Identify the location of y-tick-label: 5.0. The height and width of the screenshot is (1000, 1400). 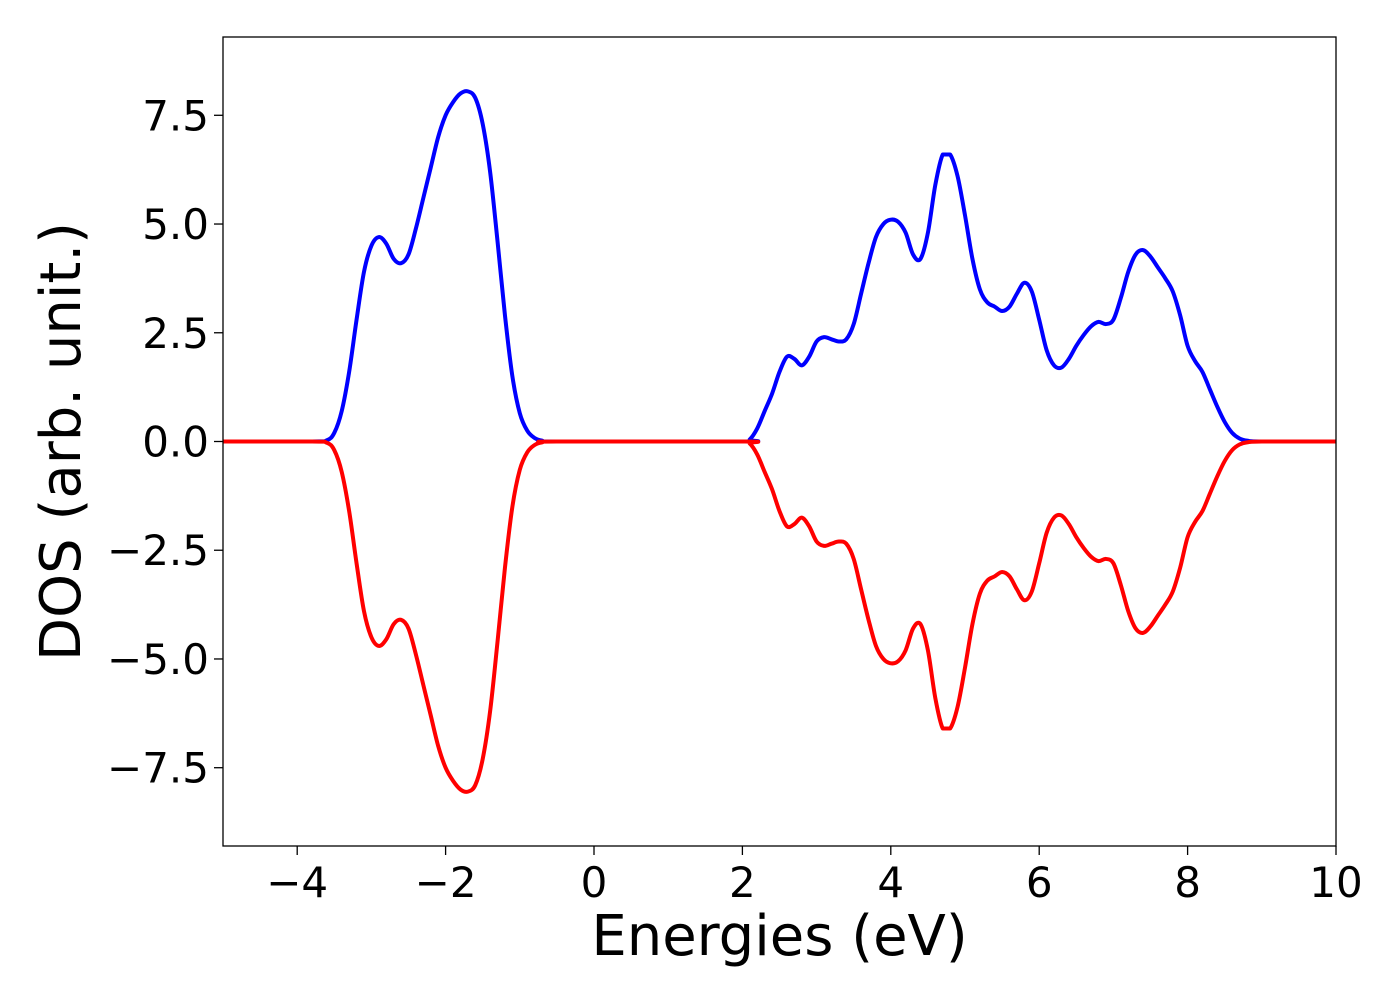
(175, 224).